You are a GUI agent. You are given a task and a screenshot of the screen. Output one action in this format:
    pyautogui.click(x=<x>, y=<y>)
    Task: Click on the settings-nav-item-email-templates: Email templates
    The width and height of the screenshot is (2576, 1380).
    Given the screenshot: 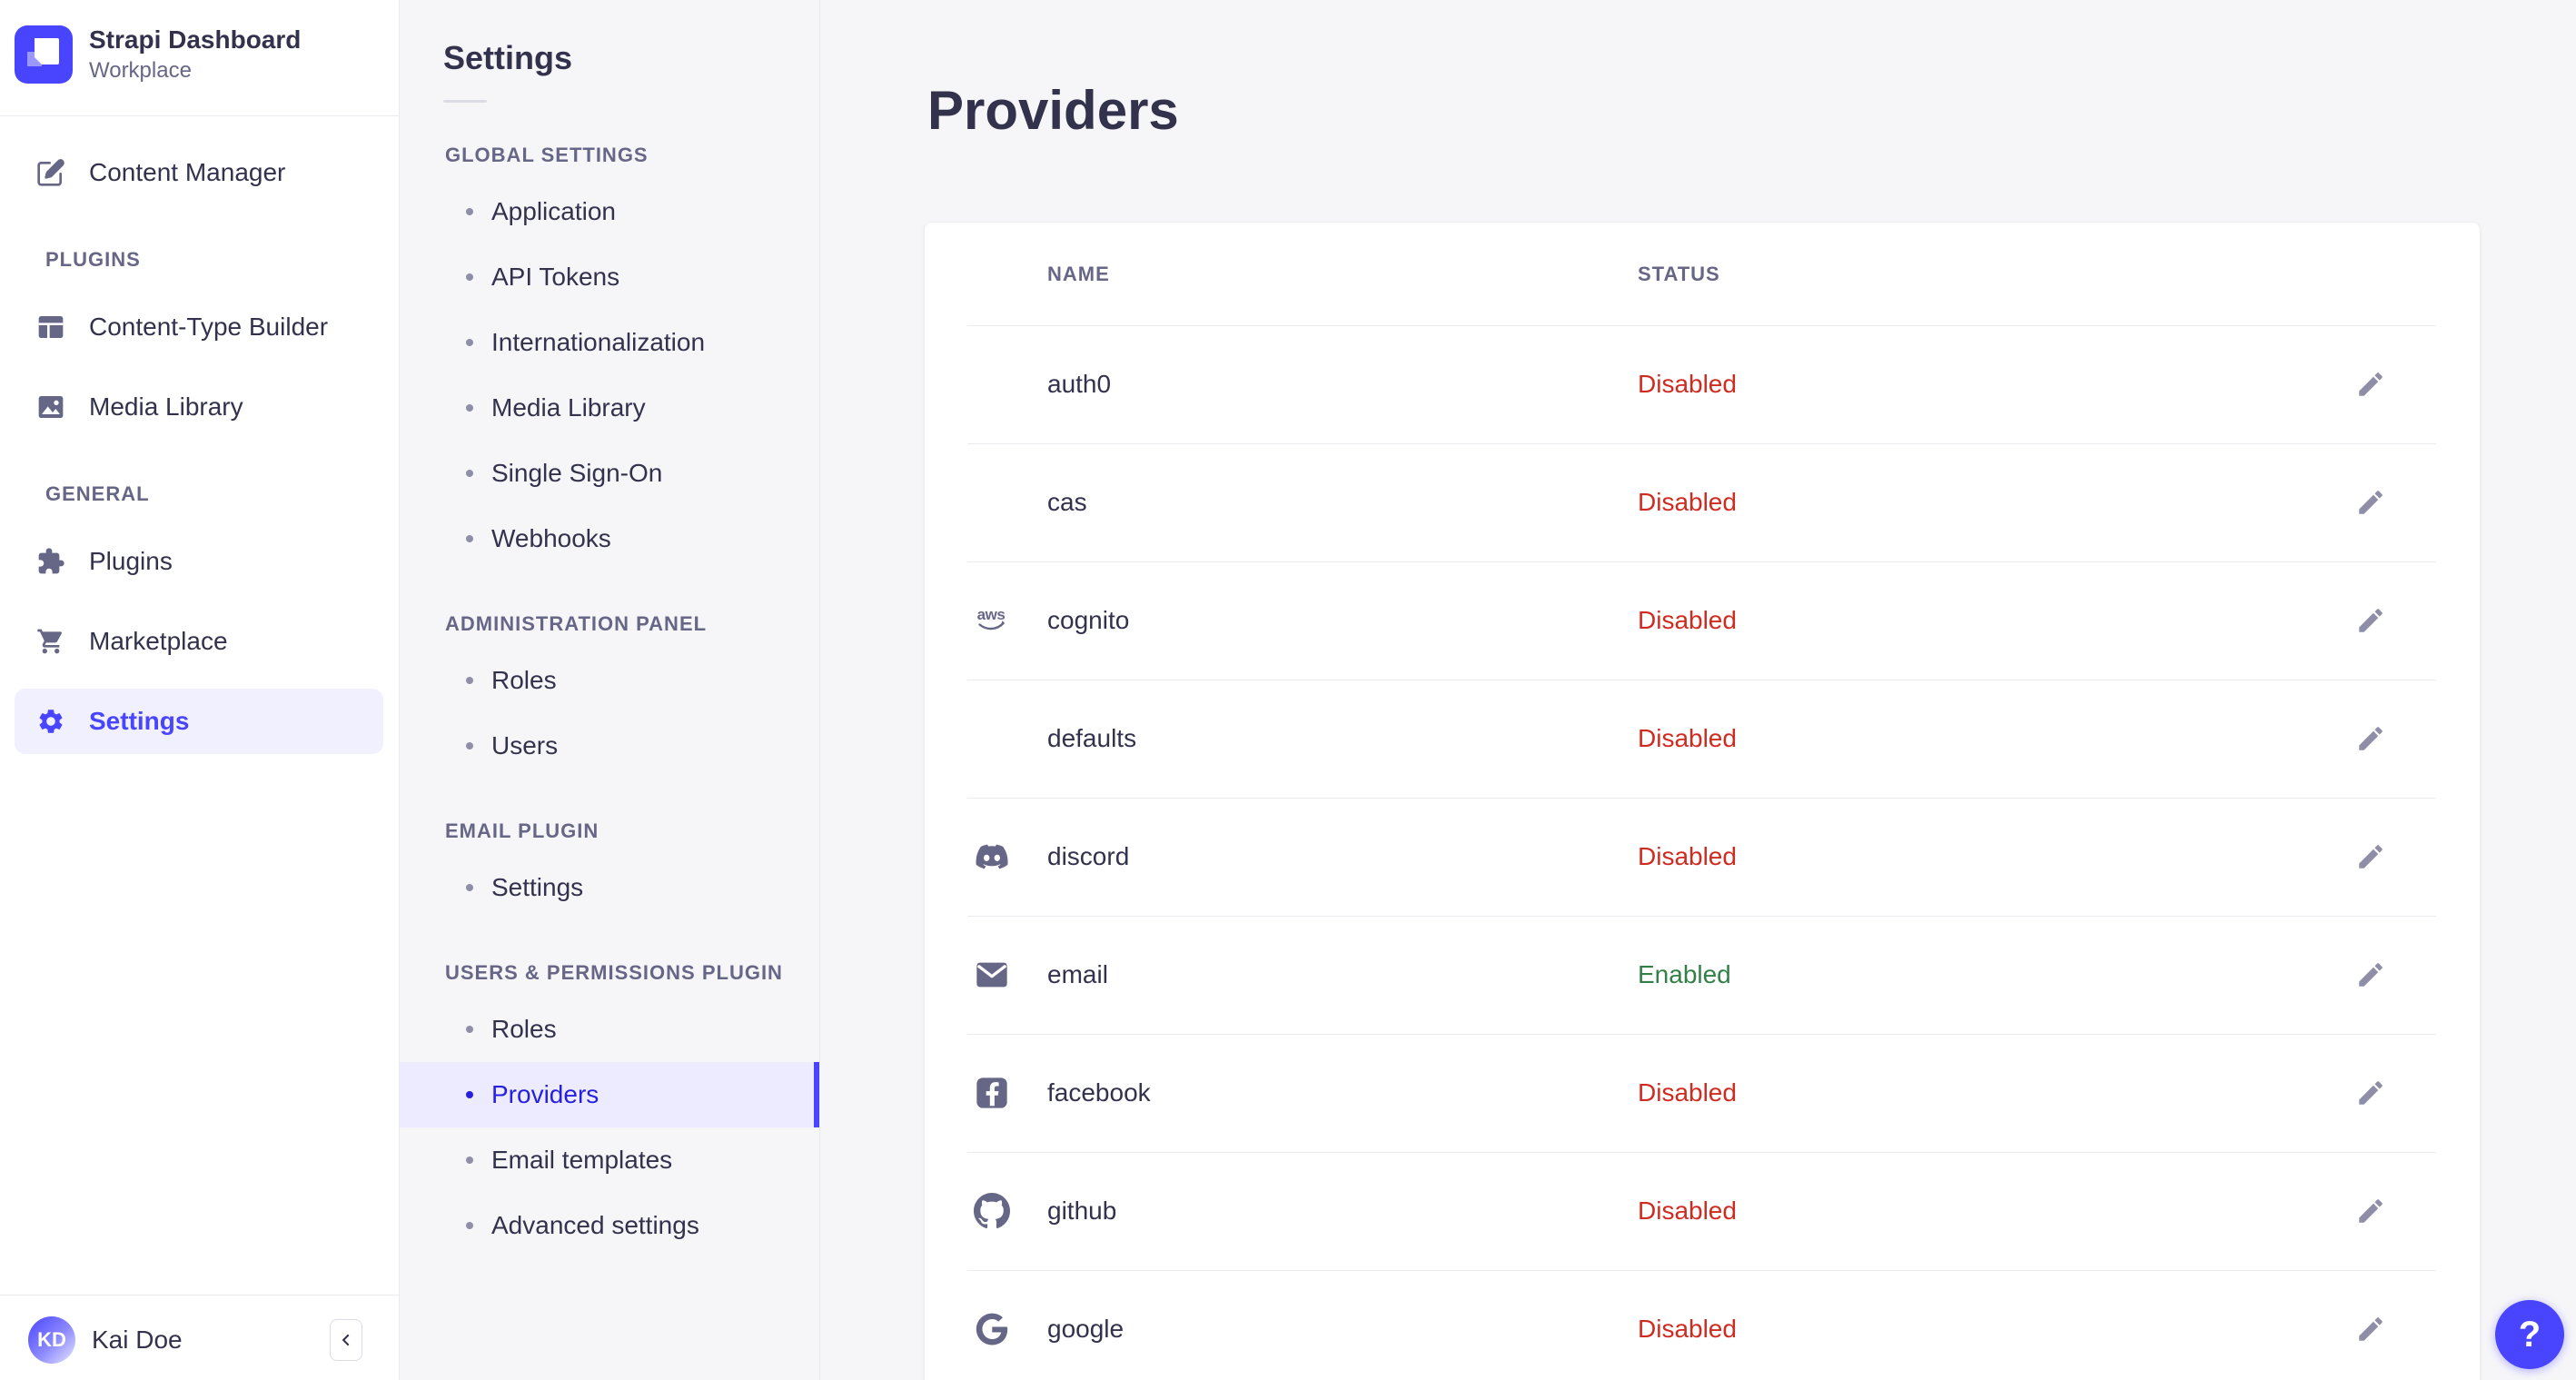 What is the action you would take?
    pyautogui.click(x=609, y=1160)
    